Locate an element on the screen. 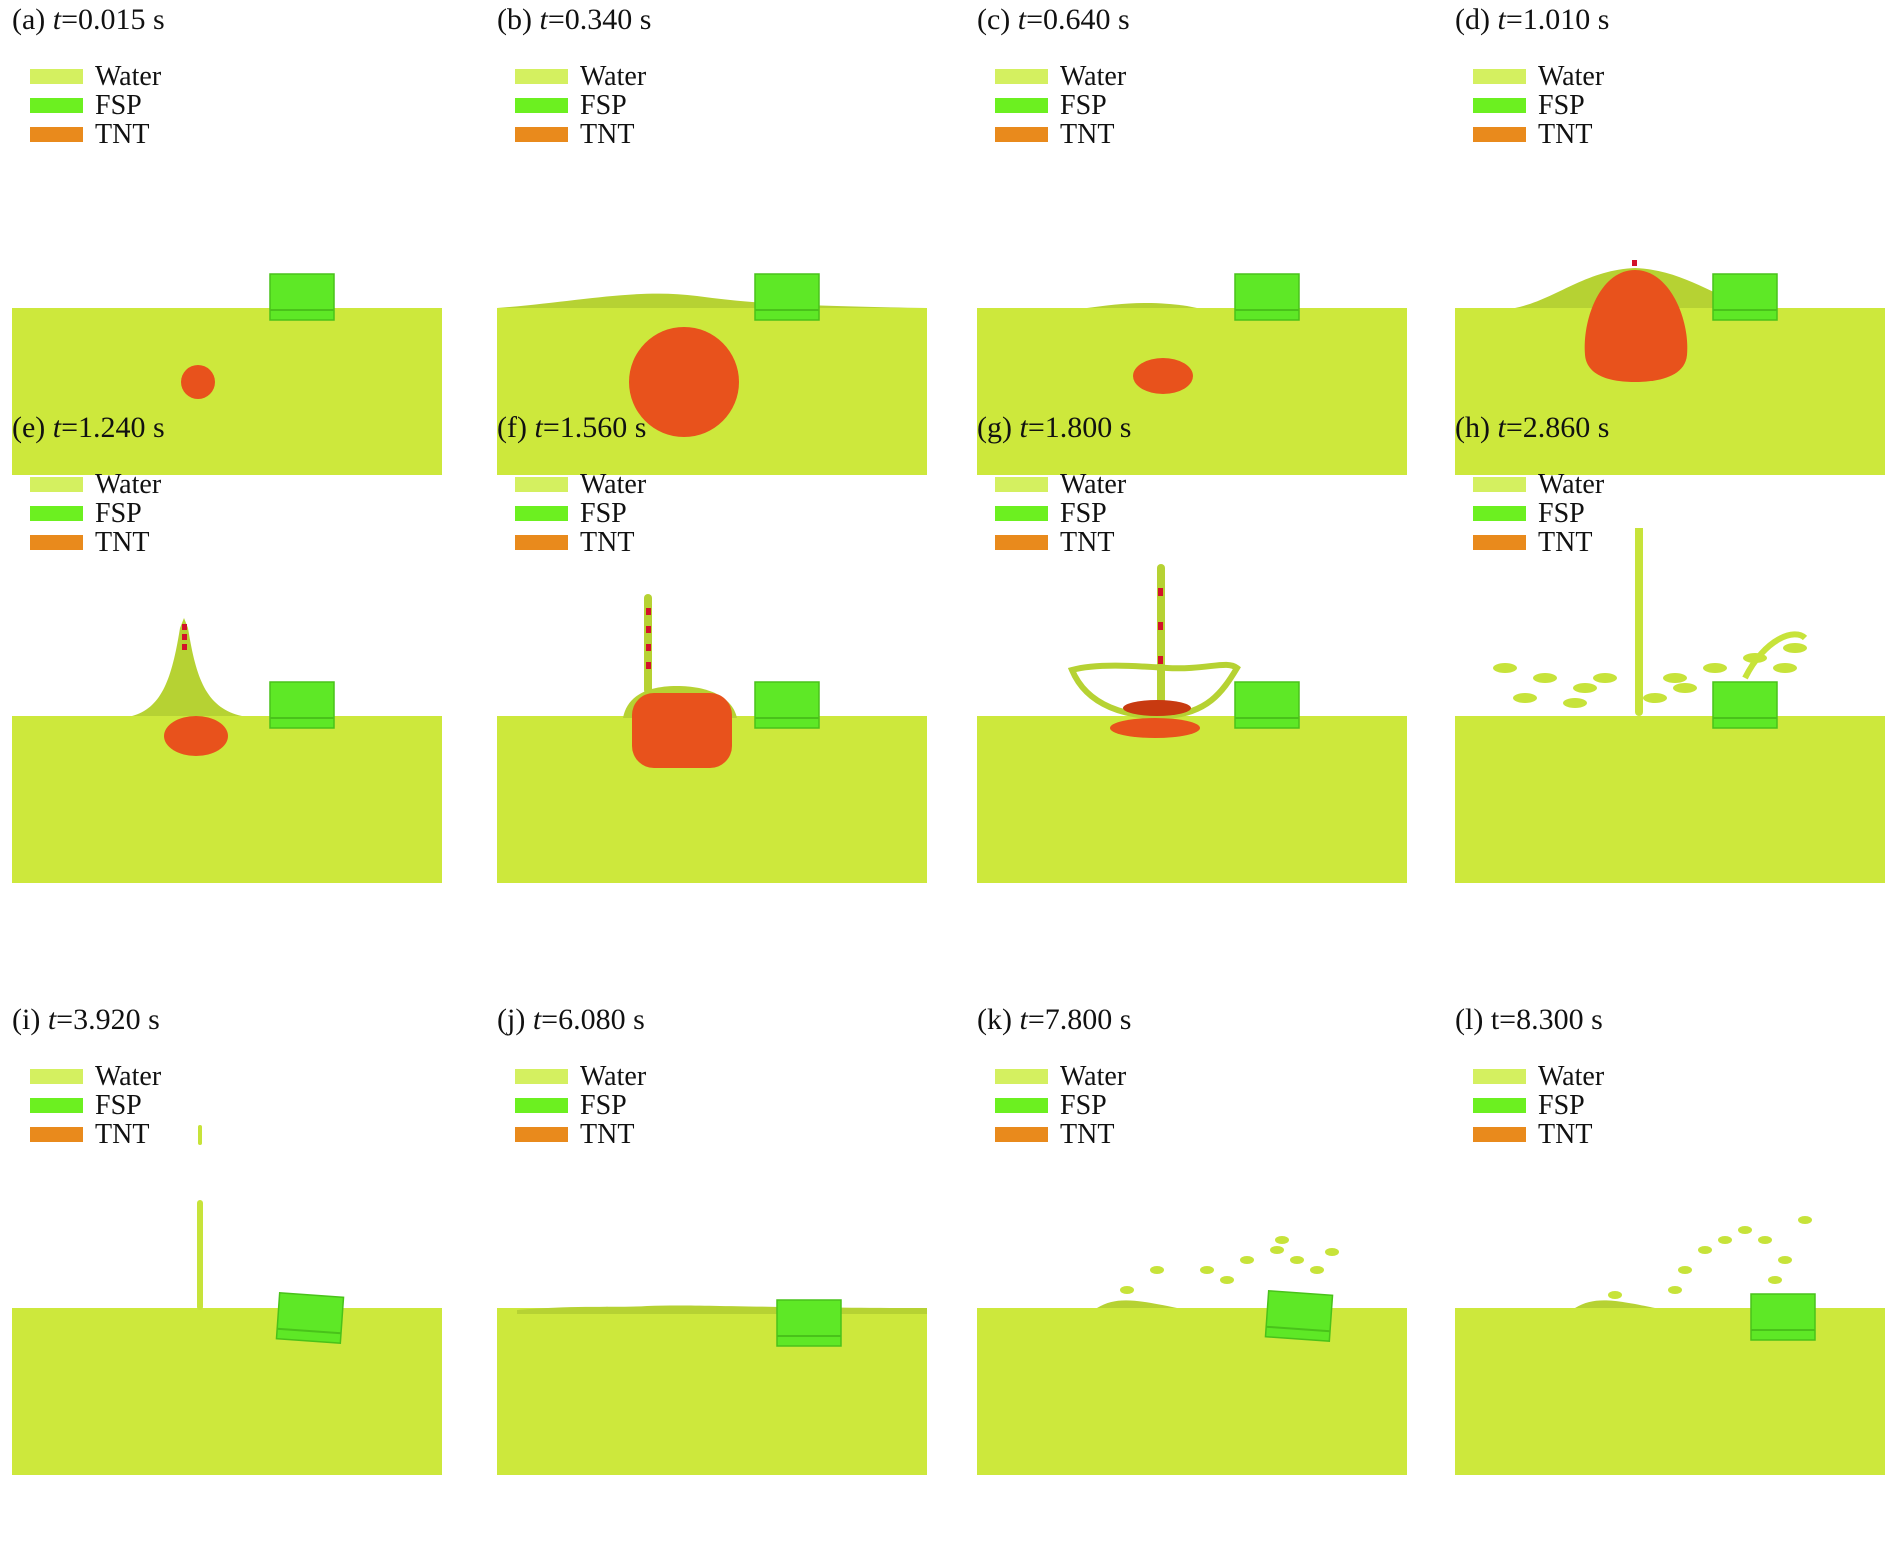 The height and width of the screenshot is (1559, 1890). water-jet is located at coordinates (200, 1255).